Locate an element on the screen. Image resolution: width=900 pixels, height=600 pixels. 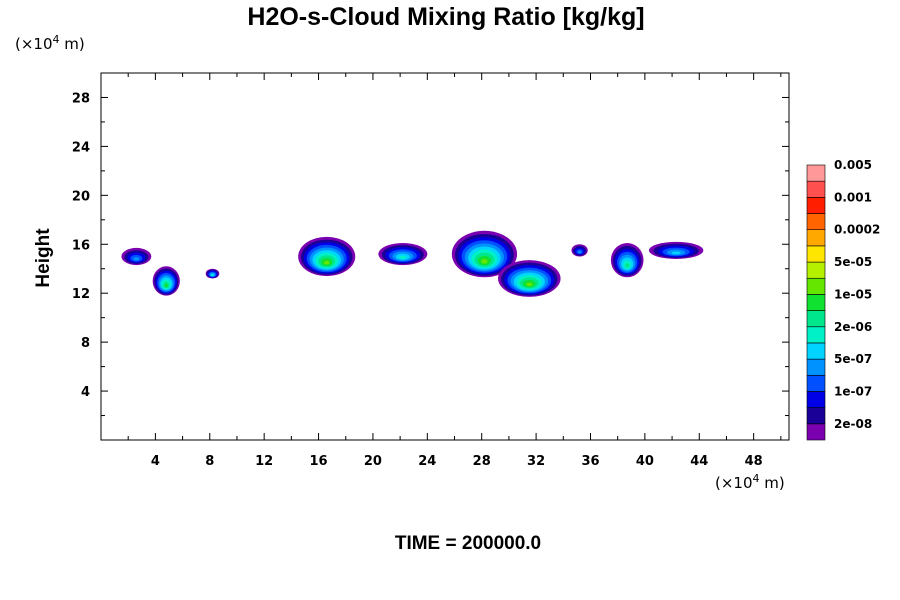
cloud-x17 is located at coordinates (327, 256).